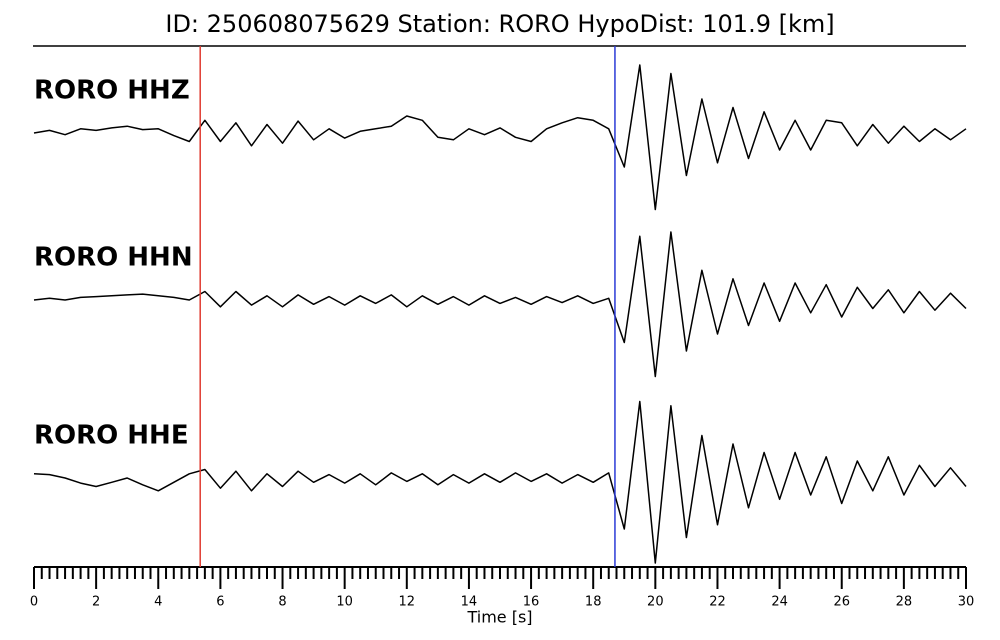  What do you see at coordinates (220, 602) in the screenshot?
I see `x-tick-label: 6` at bounding box center [220, 602].